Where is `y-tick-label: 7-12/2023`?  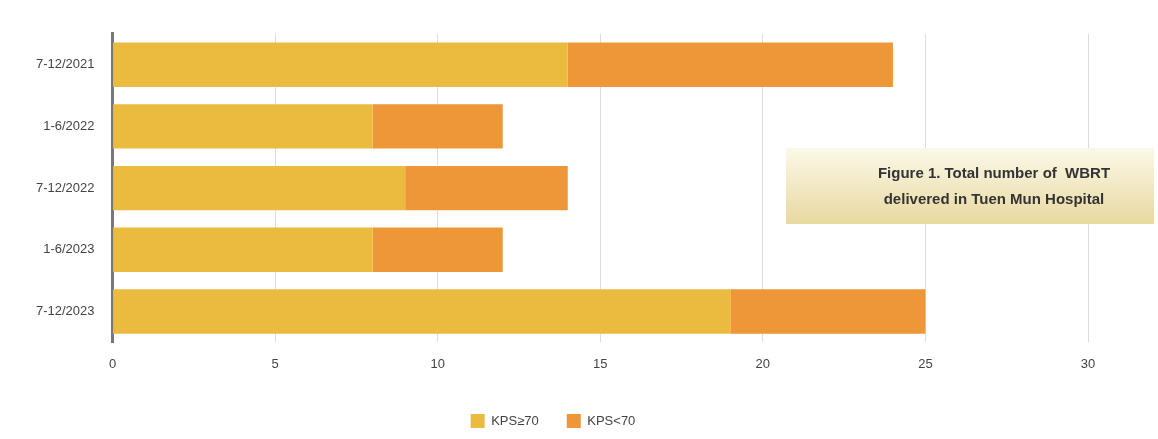
y-tick-label: 7-12/2023 is located at coordinates (65, 311).